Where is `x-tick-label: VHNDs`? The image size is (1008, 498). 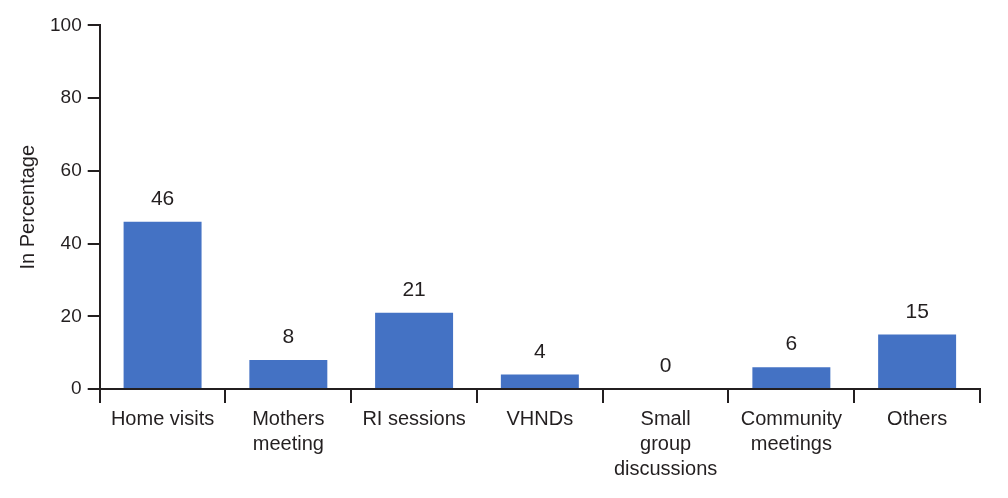
x-tick-label: VHNDs is located at coordinates (540, 418).